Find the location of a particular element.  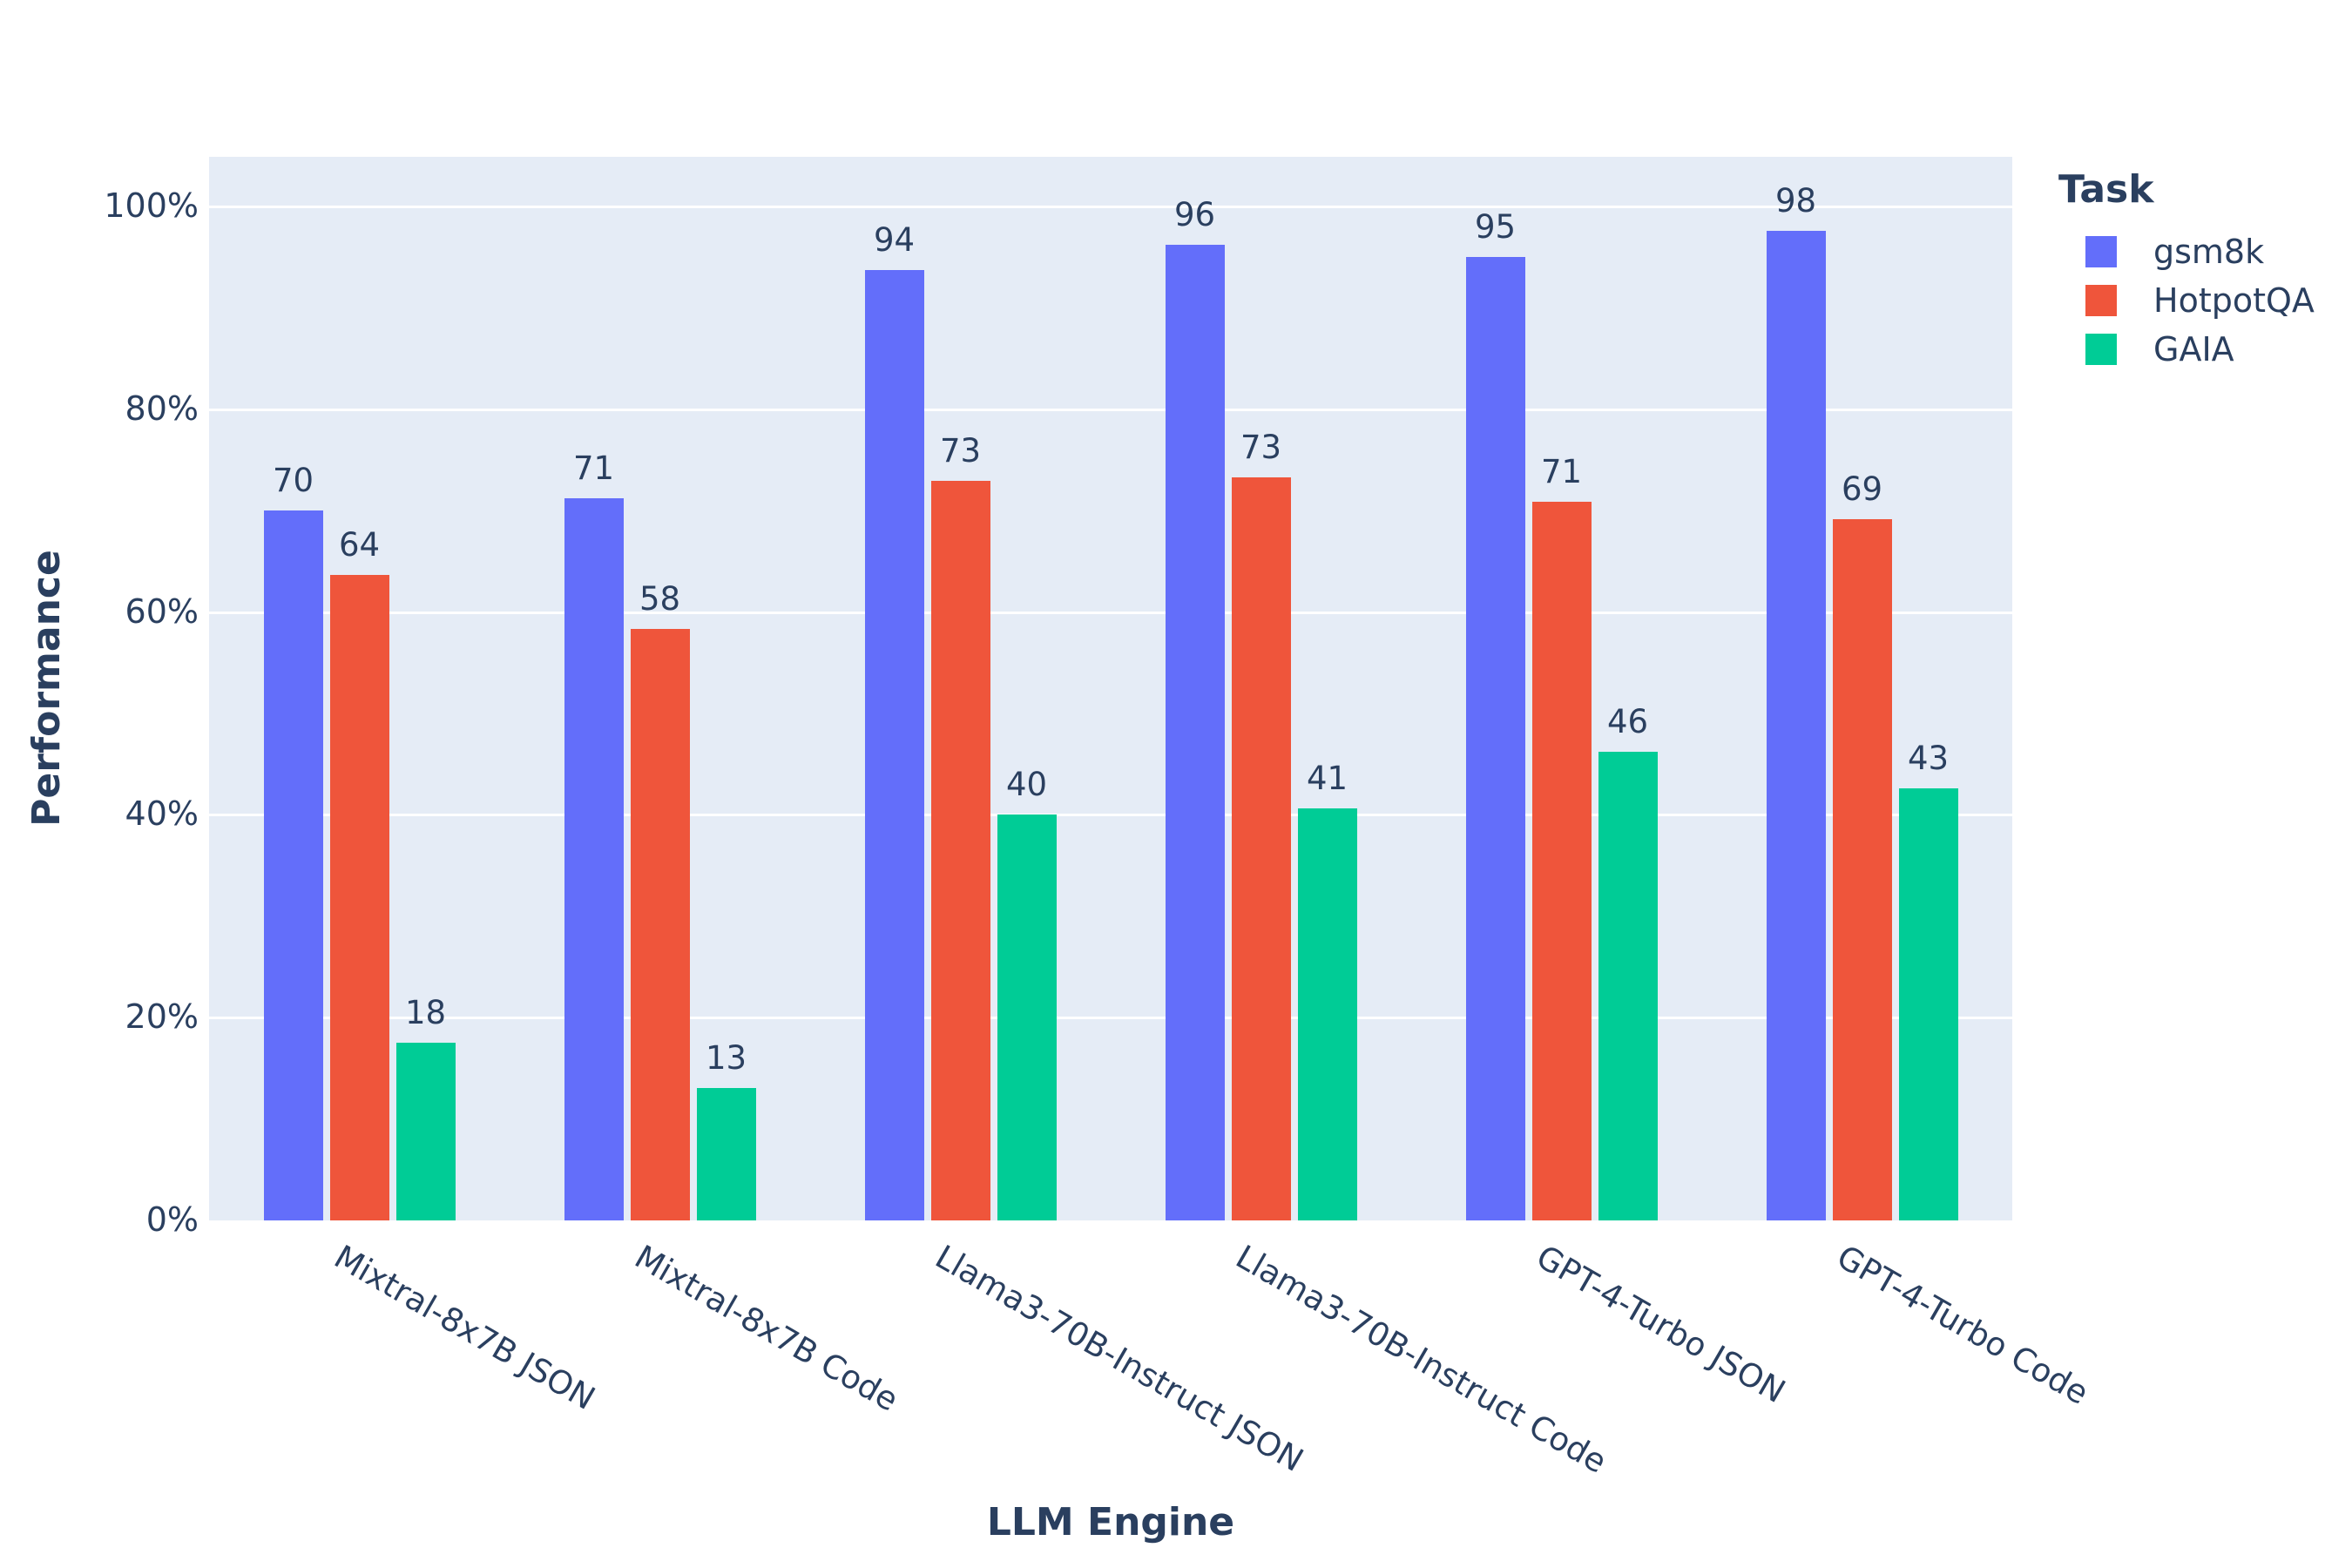

y-tick-label: 80% is located at coordinates (162, 408).